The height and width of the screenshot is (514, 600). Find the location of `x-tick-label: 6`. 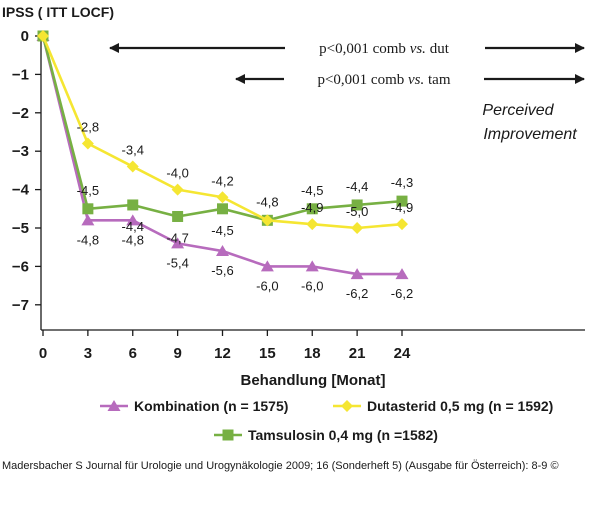

x-tick-label: 6 is located at coordinates (133, 353).